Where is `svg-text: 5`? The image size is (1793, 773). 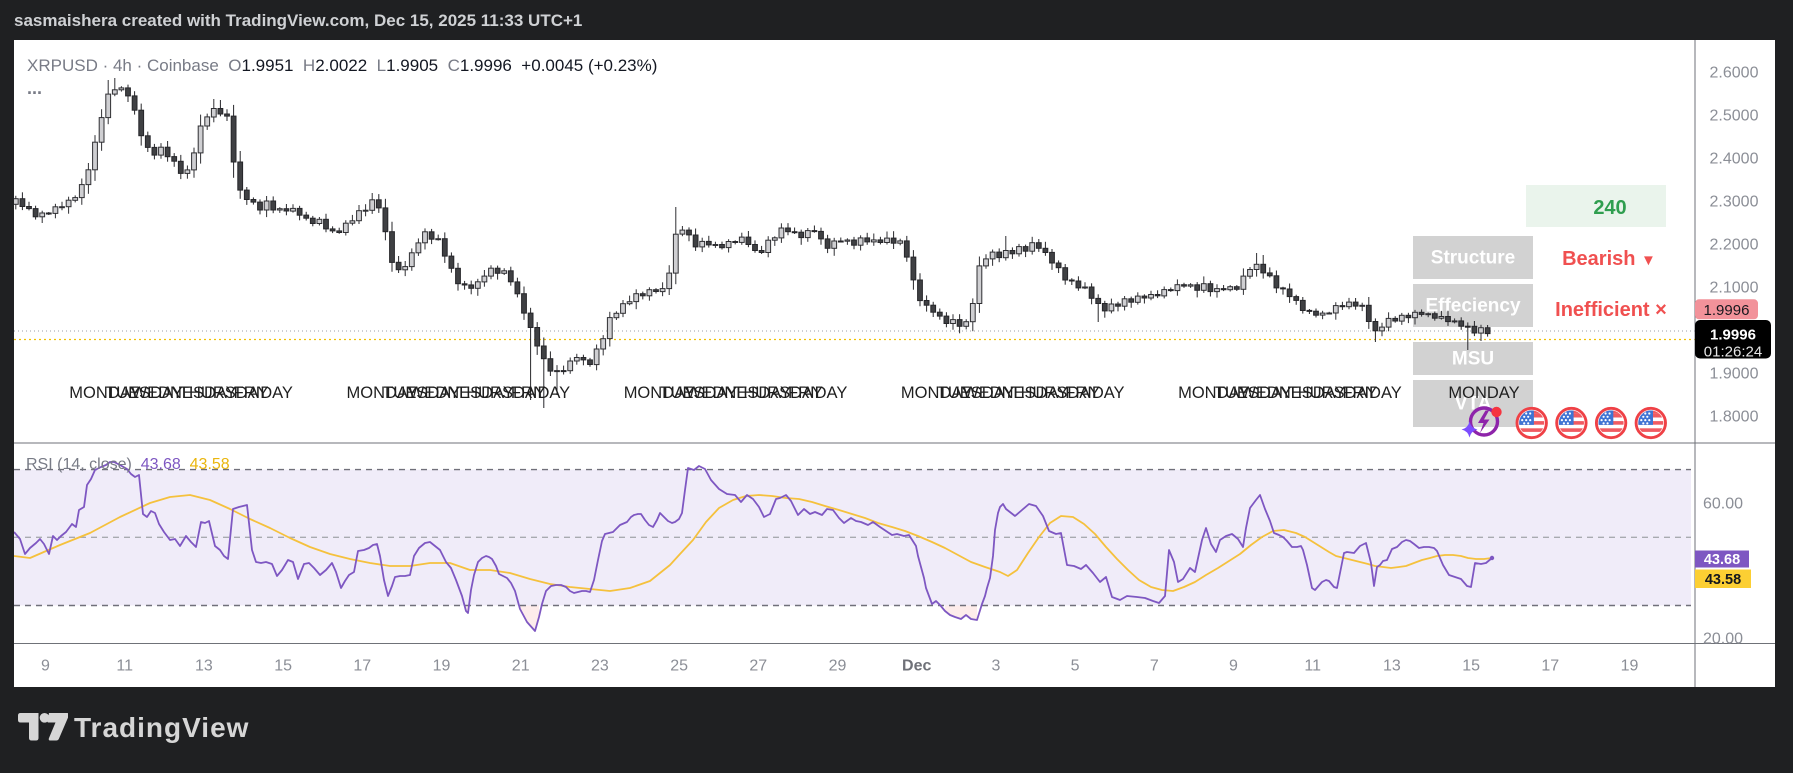
svg-text: 5 is located at coordinates (1075, 666).